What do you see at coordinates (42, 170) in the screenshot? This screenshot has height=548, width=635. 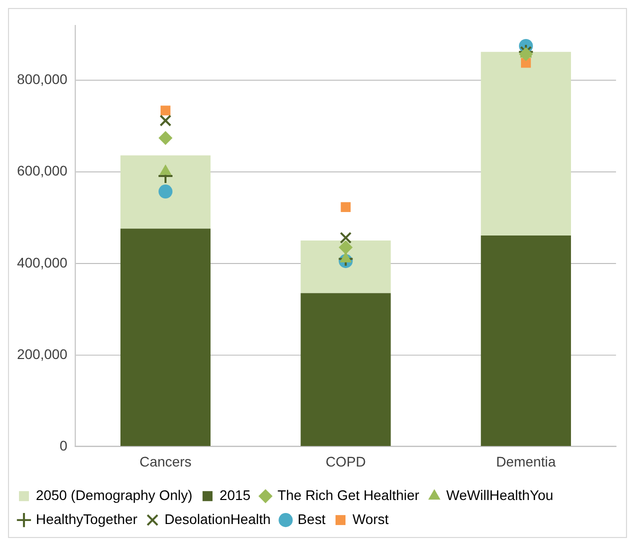 I see `y-tick-label: 600,000` at bounding box center [42, 170].